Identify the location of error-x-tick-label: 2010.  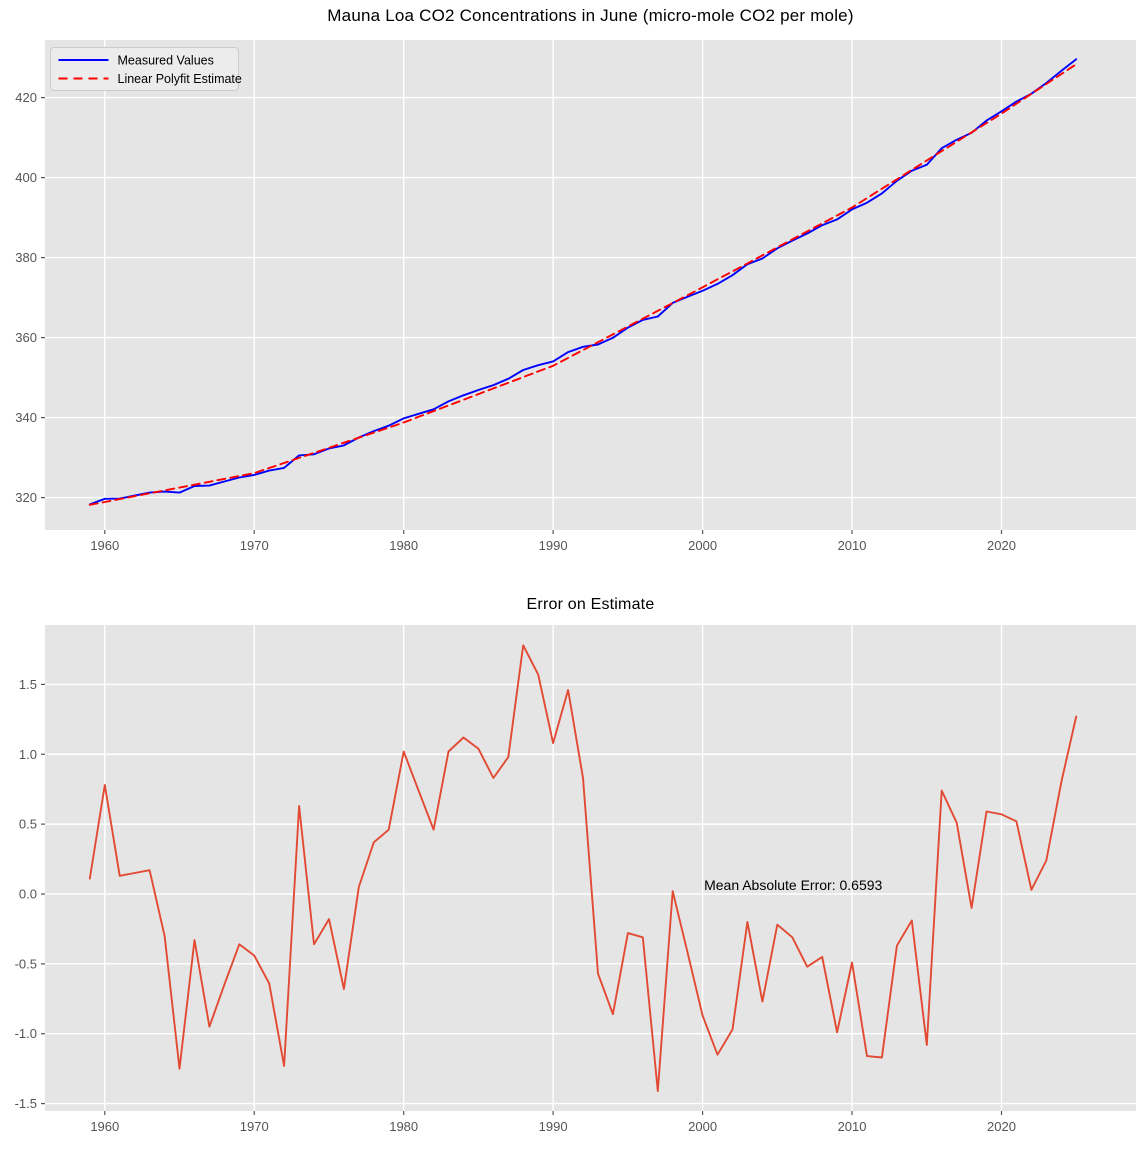
(852, 1126).